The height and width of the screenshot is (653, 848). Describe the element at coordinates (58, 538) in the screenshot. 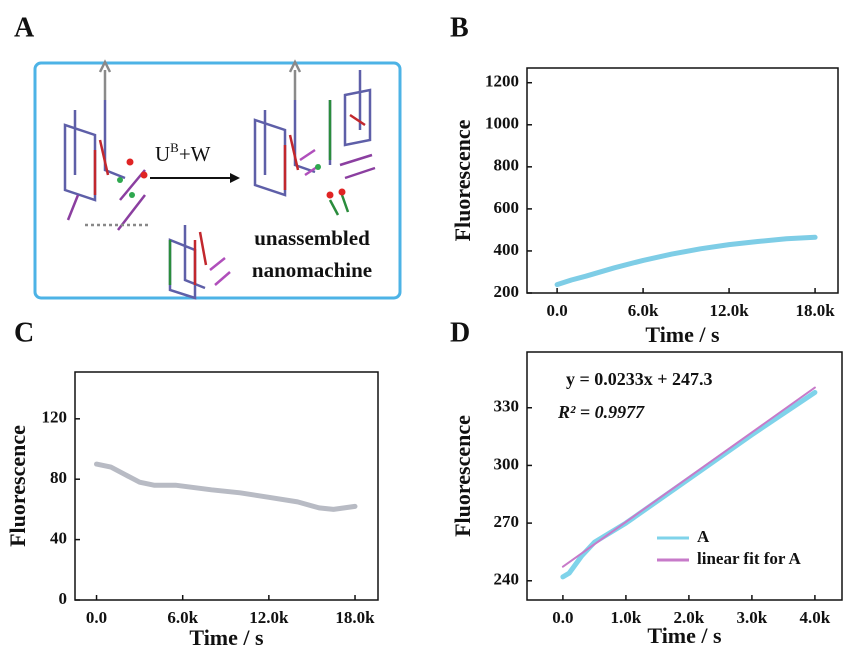

I see `y-tick-label: 40` at that location.